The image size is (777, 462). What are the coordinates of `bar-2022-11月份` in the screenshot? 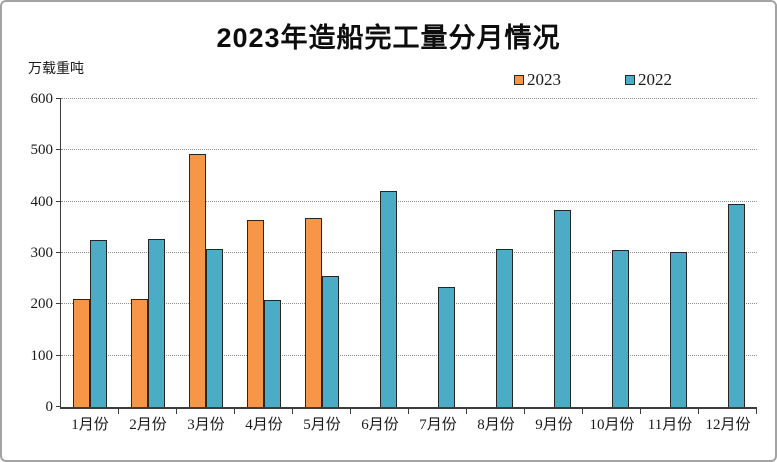 It's located at (678, 329).